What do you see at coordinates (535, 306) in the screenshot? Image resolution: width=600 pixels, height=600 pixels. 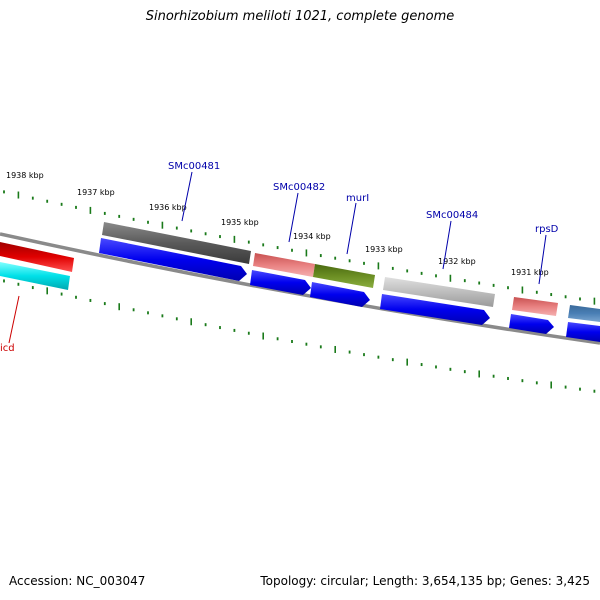 I see `gene-feature-rpsd` at bounding box center [535, 306].